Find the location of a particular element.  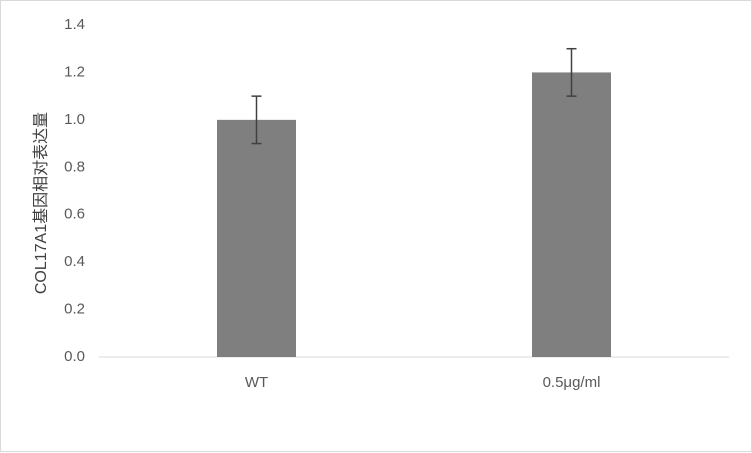

x-axis-categories: WT 0.5μg/ml is located at coordinates (423, 382).